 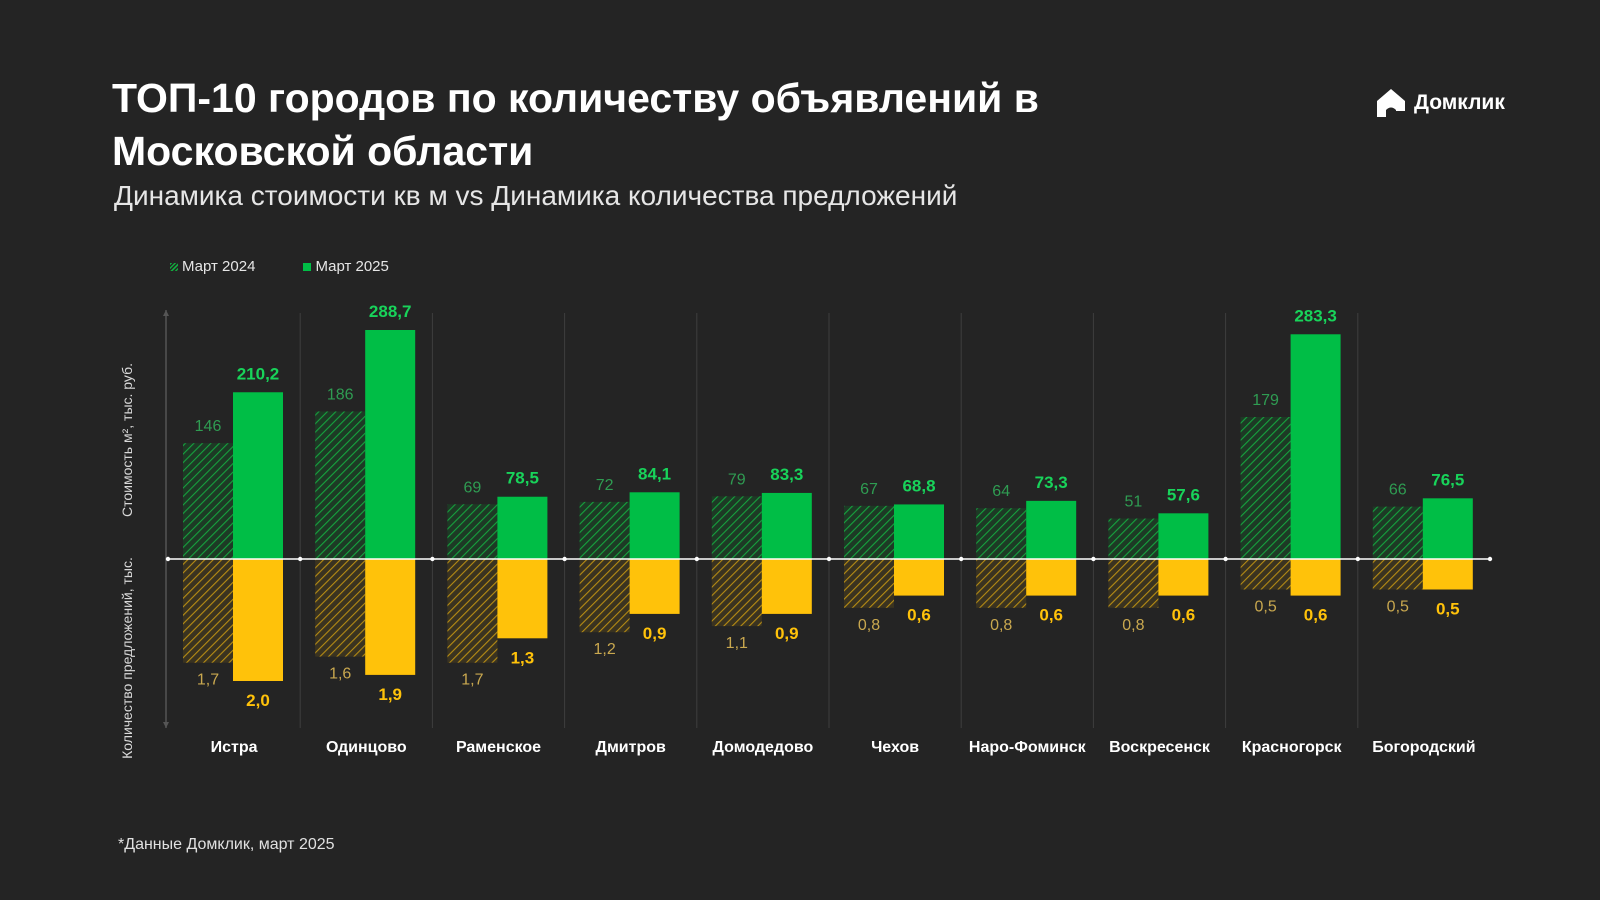 What do you see at coordinates (366, 747) in the screenshot?
I see `category-label: Одинцово` at bounding box center [366, 747].